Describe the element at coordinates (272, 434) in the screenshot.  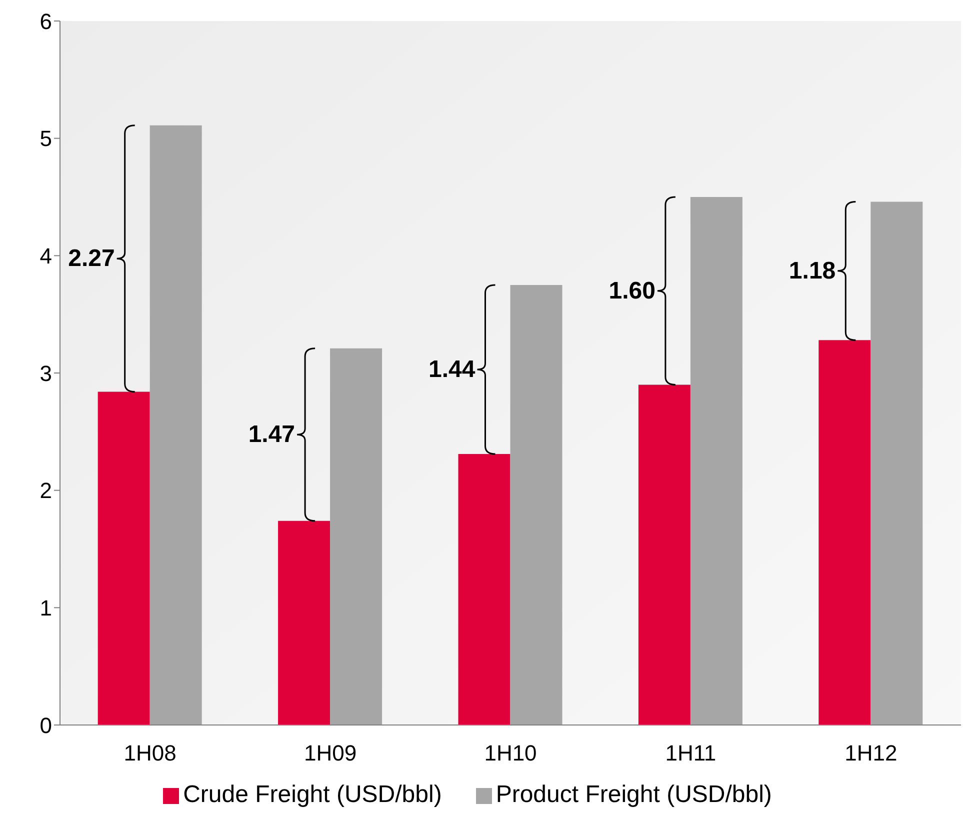
I see `annotation: 1.47` at that location.